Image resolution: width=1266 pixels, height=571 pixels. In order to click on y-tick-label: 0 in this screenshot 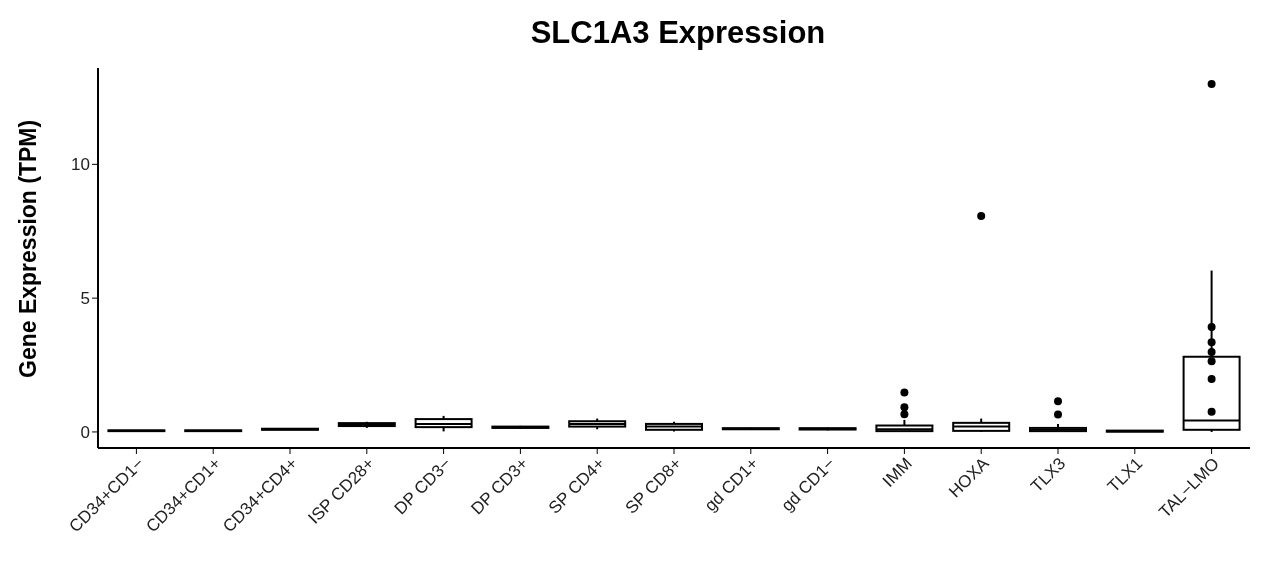, I will do `click(85, 432)`.